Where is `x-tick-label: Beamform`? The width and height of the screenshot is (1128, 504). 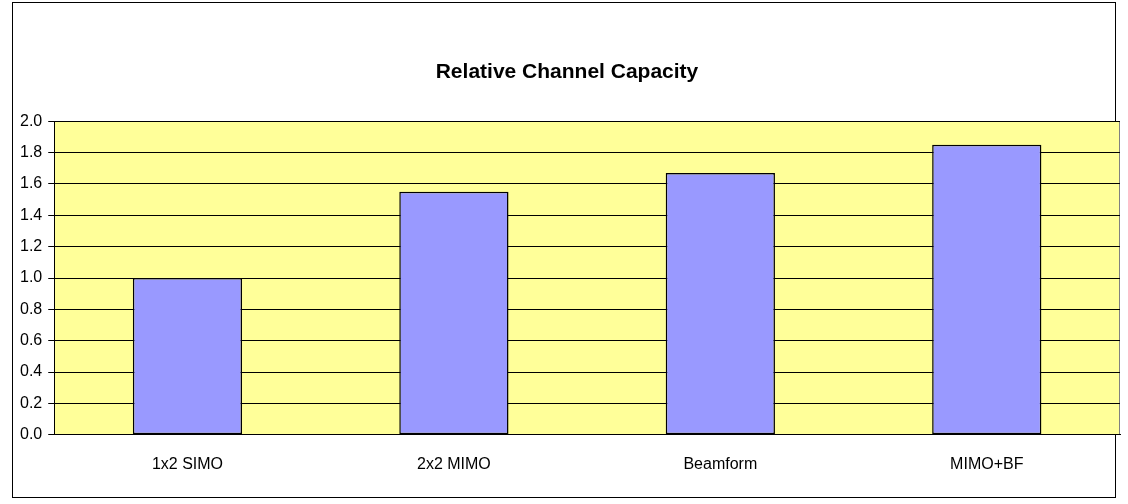
x-tick-label: Beamform is located at coordinates (720, 463).